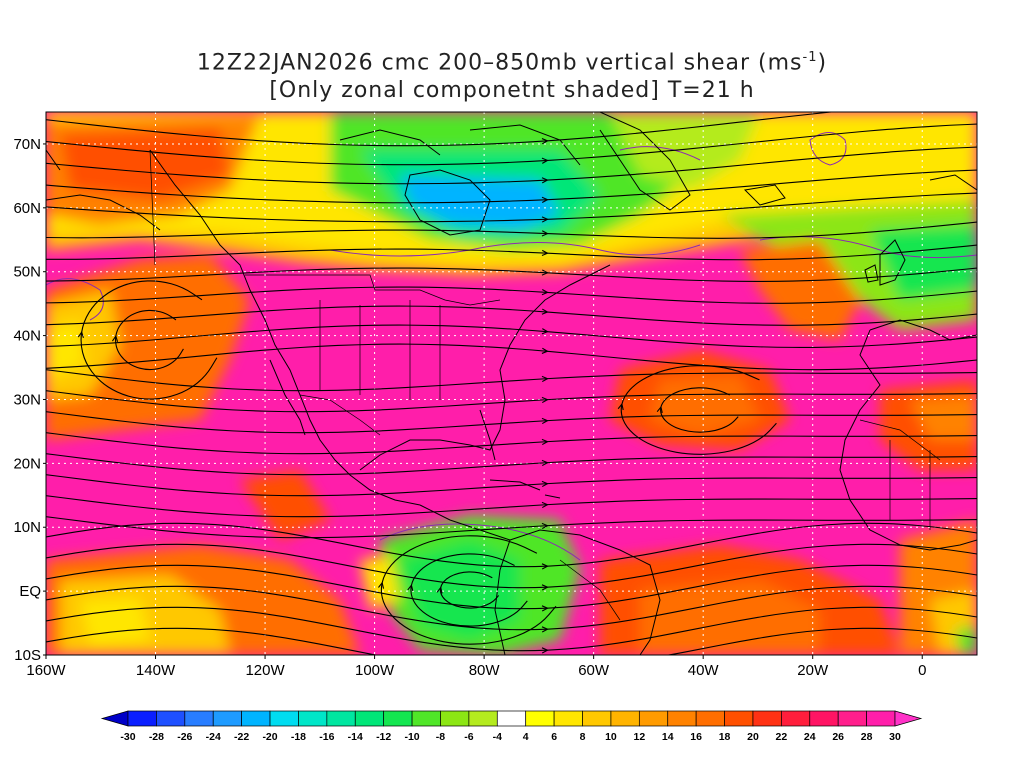 This screenshot has height=768, width=1024. I want to click on colorbar-label: 30, so click(895, 737).